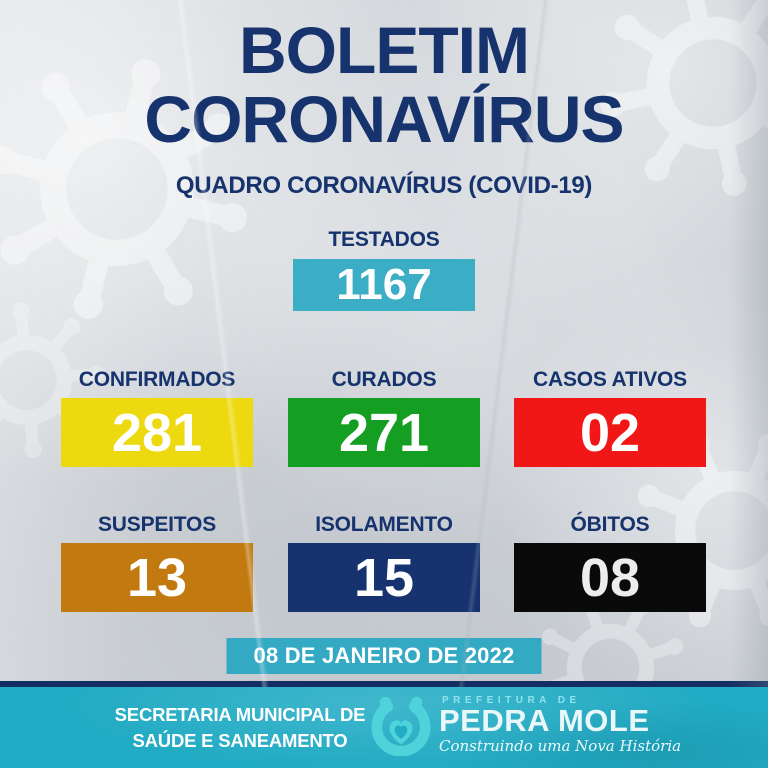 This screenshot has width=768, height=768. I want to click on footer-divider, so click(384, 684).